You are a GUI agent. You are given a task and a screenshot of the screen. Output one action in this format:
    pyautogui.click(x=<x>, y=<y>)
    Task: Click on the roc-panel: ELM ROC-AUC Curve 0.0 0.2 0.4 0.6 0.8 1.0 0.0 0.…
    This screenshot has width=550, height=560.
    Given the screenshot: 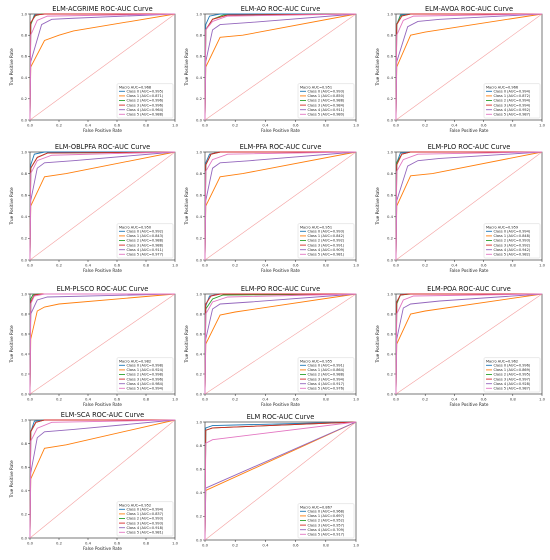 What is the action you would take?
    pyautogui.click(x=274, y=484)
    